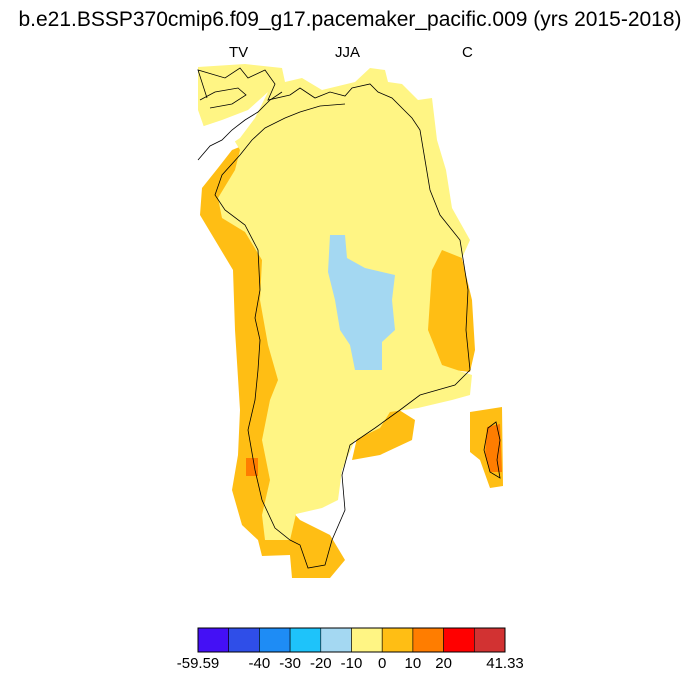 The image size is (700, 700). Describe the element at coordinates (382, 663) in the screenshot. I see `colorbar-label-5: 0` at that location.